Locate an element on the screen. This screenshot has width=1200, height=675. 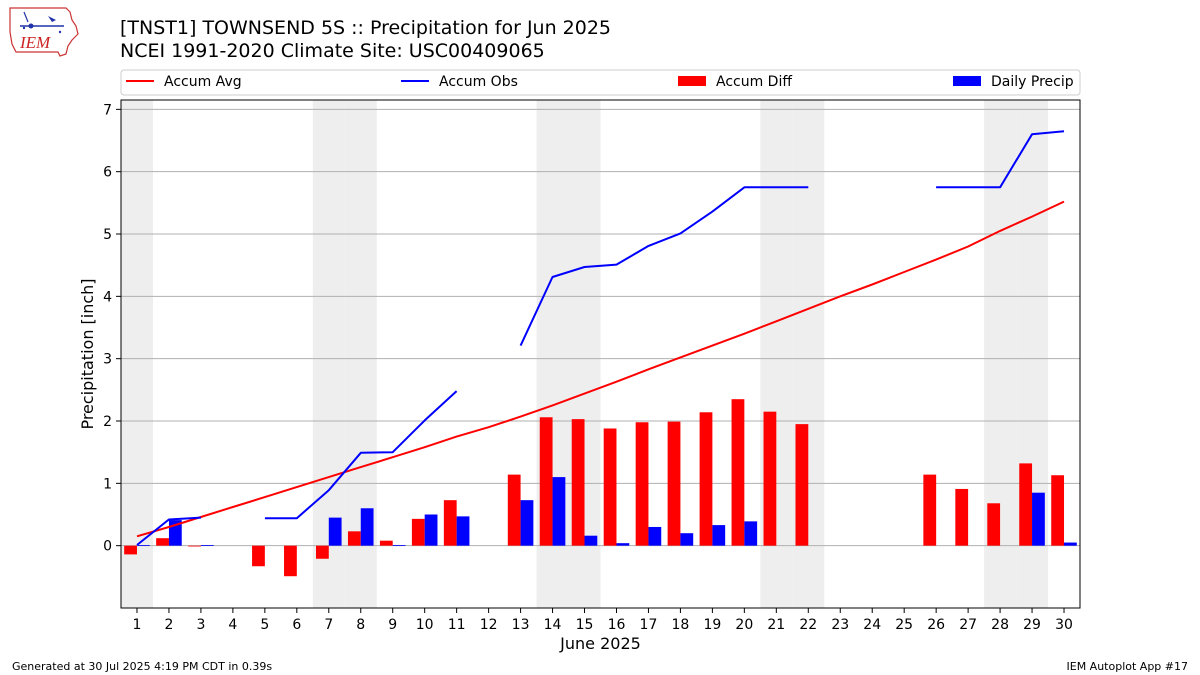
y-tick-label: 5 is located at coordinates (107, 235).